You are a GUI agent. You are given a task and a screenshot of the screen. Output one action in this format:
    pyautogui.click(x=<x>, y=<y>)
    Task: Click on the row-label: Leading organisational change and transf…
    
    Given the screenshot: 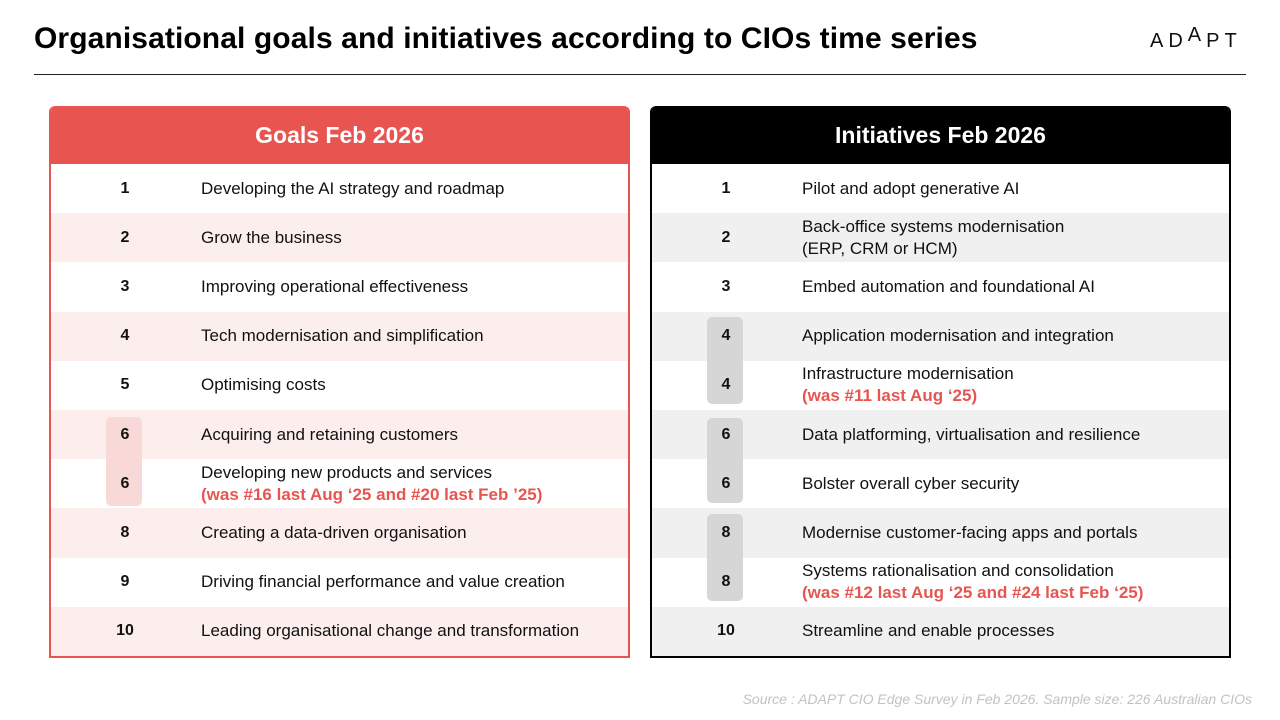 What is the action you would take?
    pyautogui.click(x=390, y=631)
    